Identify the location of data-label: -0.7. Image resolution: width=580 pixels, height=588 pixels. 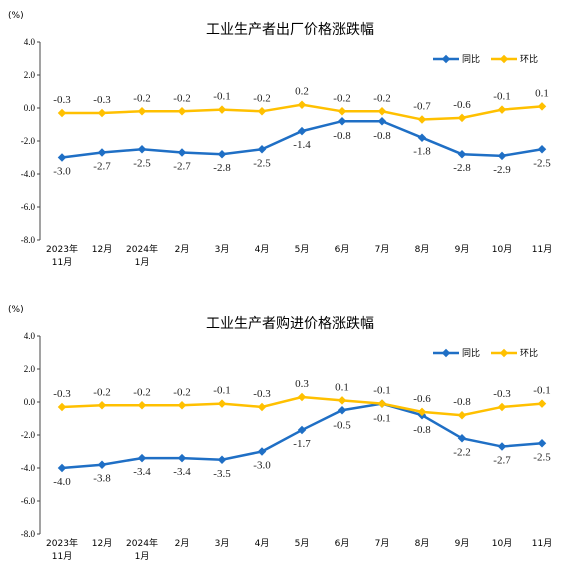
(422, 107).